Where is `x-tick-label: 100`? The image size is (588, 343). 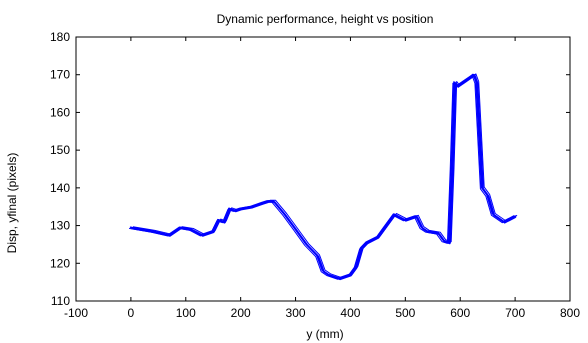 x-tick-label: 100 is located at coordinates (186, 313).